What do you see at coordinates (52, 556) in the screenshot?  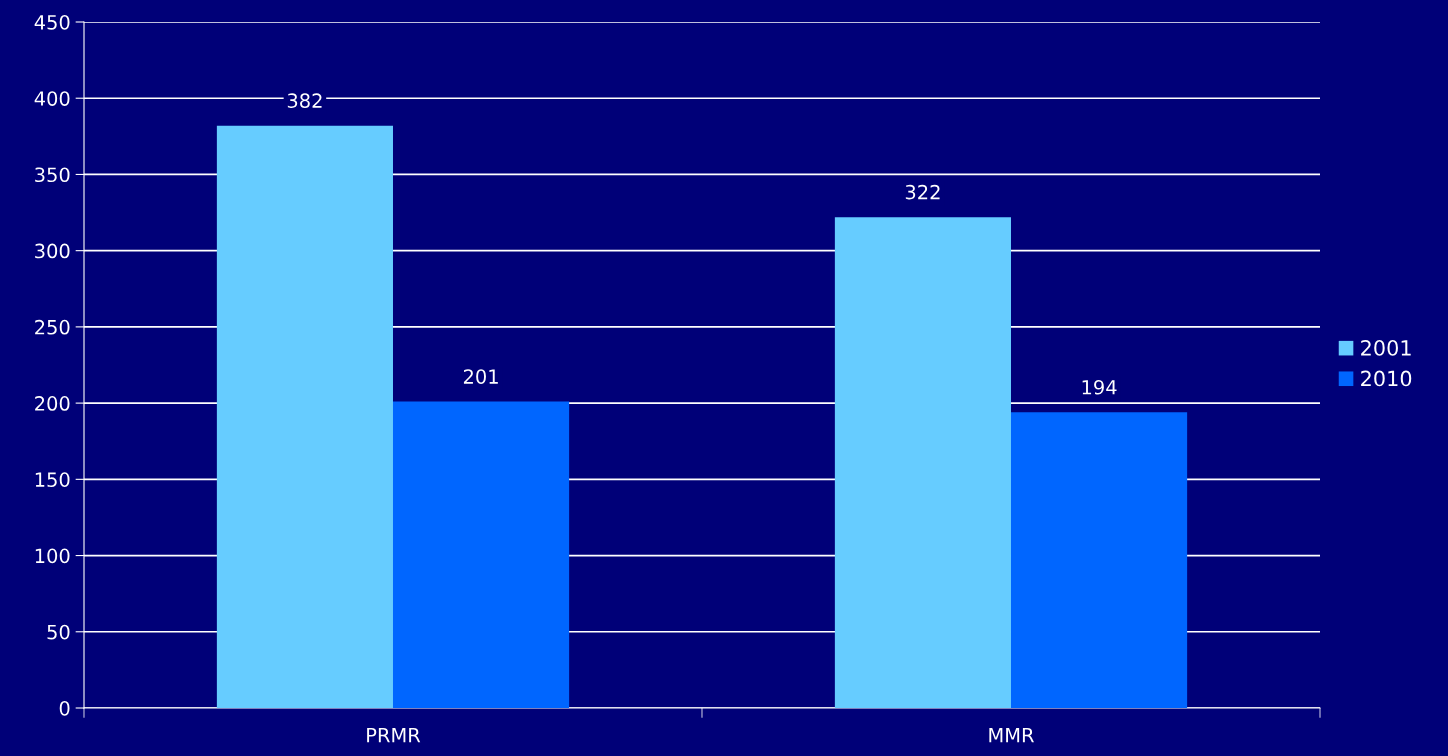 I see `y-tick-label: 100` at bounding box center [52, 556].